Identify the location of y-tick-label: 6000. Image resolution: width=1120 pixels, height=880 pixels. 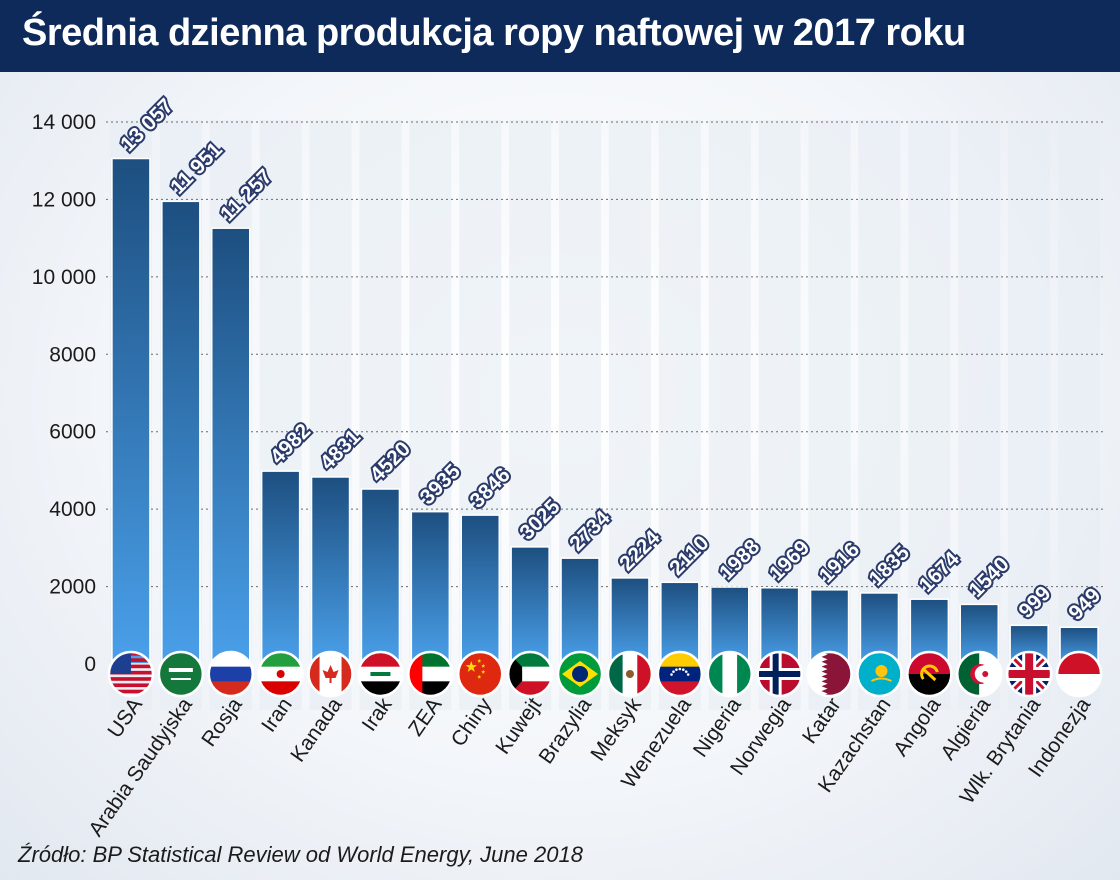
(72, 432).